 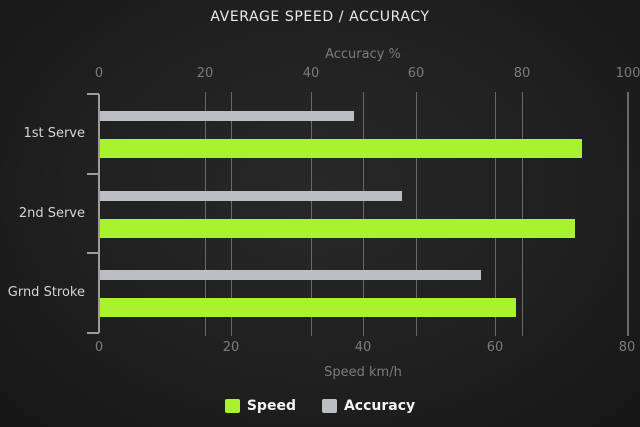 What do you see at coordinates (363, 347) in the screenshot?
I see `bottom-tick-label-40: 40` at bounding box center [363, 347].